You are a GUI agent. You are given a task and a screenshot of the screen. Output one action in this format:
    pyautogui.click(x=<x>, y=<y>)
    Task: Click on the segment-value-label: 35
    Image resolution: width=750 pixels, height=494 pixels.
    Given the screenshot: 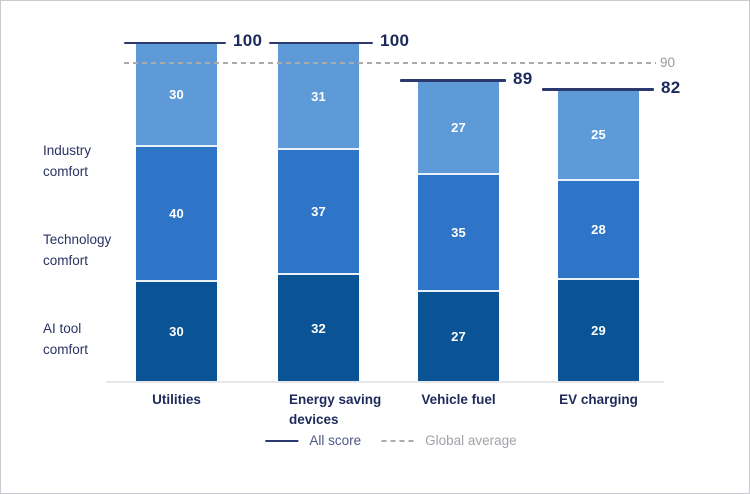 What is the action you would take?
    pyautogui.click(x=458, y=232)
    